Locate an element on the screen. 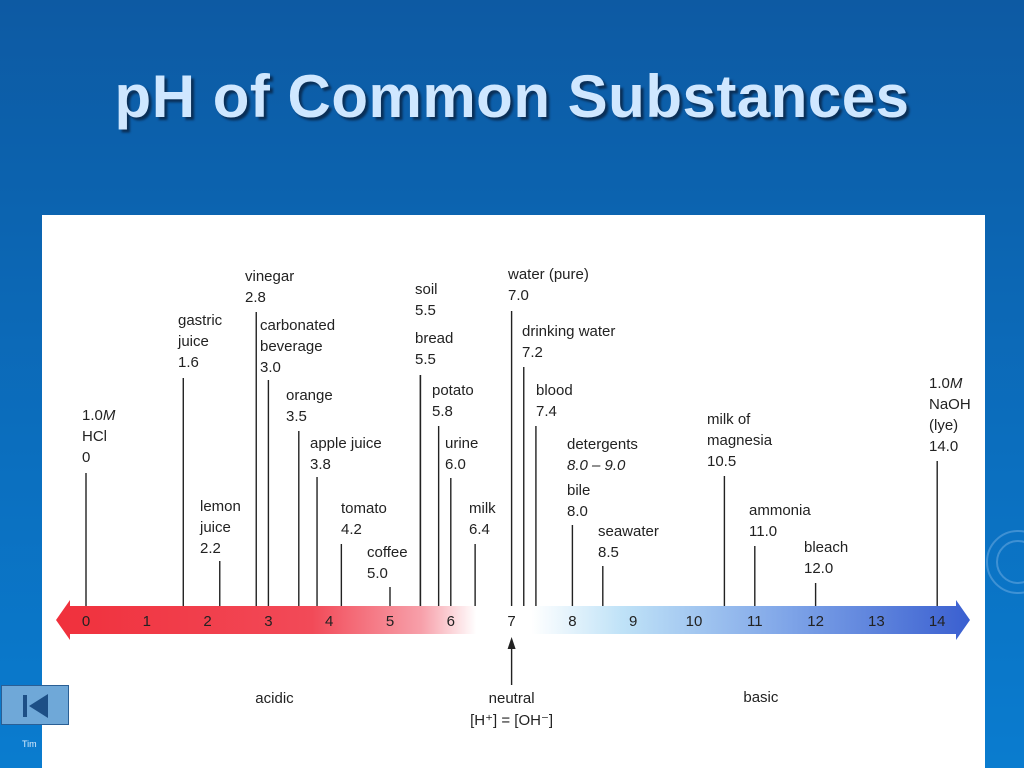 The height and width of the screenshot is (768, 1024). substance-label-line: 8.5 is located at coordinates (608, 552).